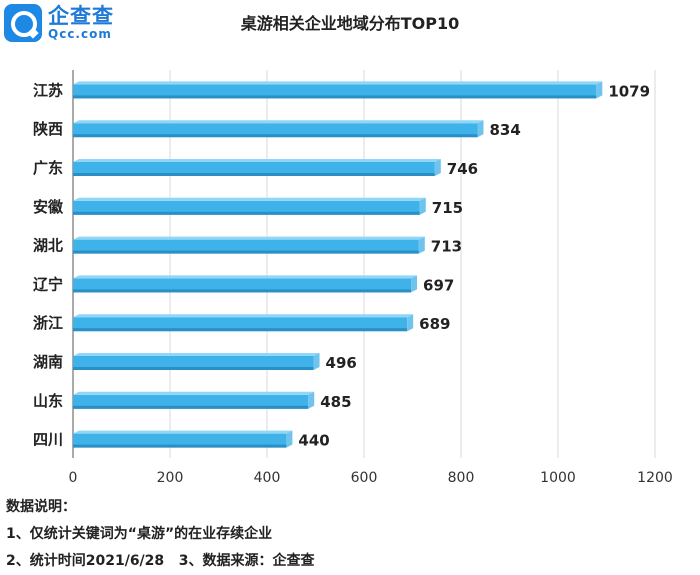 Image resolution: width=700 pixels, height=575 pixels. What do you see at coordinates (558, 478) in the screenshot?
I see `x-tick-label: 1000` at bounding box center [558, 478].